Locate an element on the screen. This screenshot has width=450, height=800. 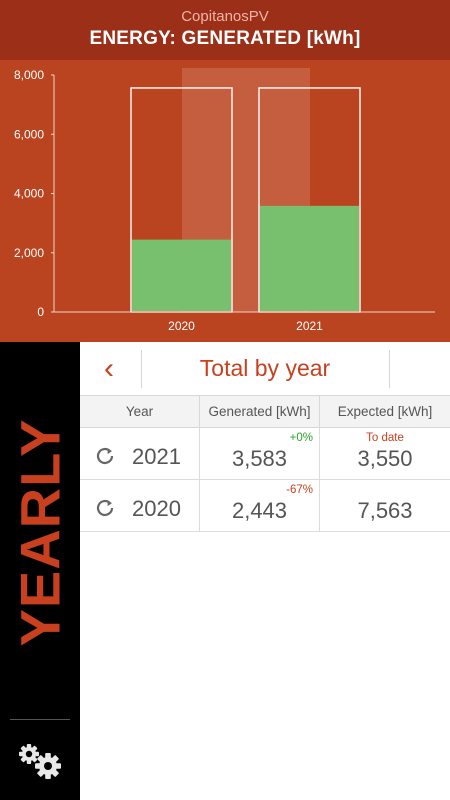
y-tick-label: 4,000 is located at coordinates (29, 194).